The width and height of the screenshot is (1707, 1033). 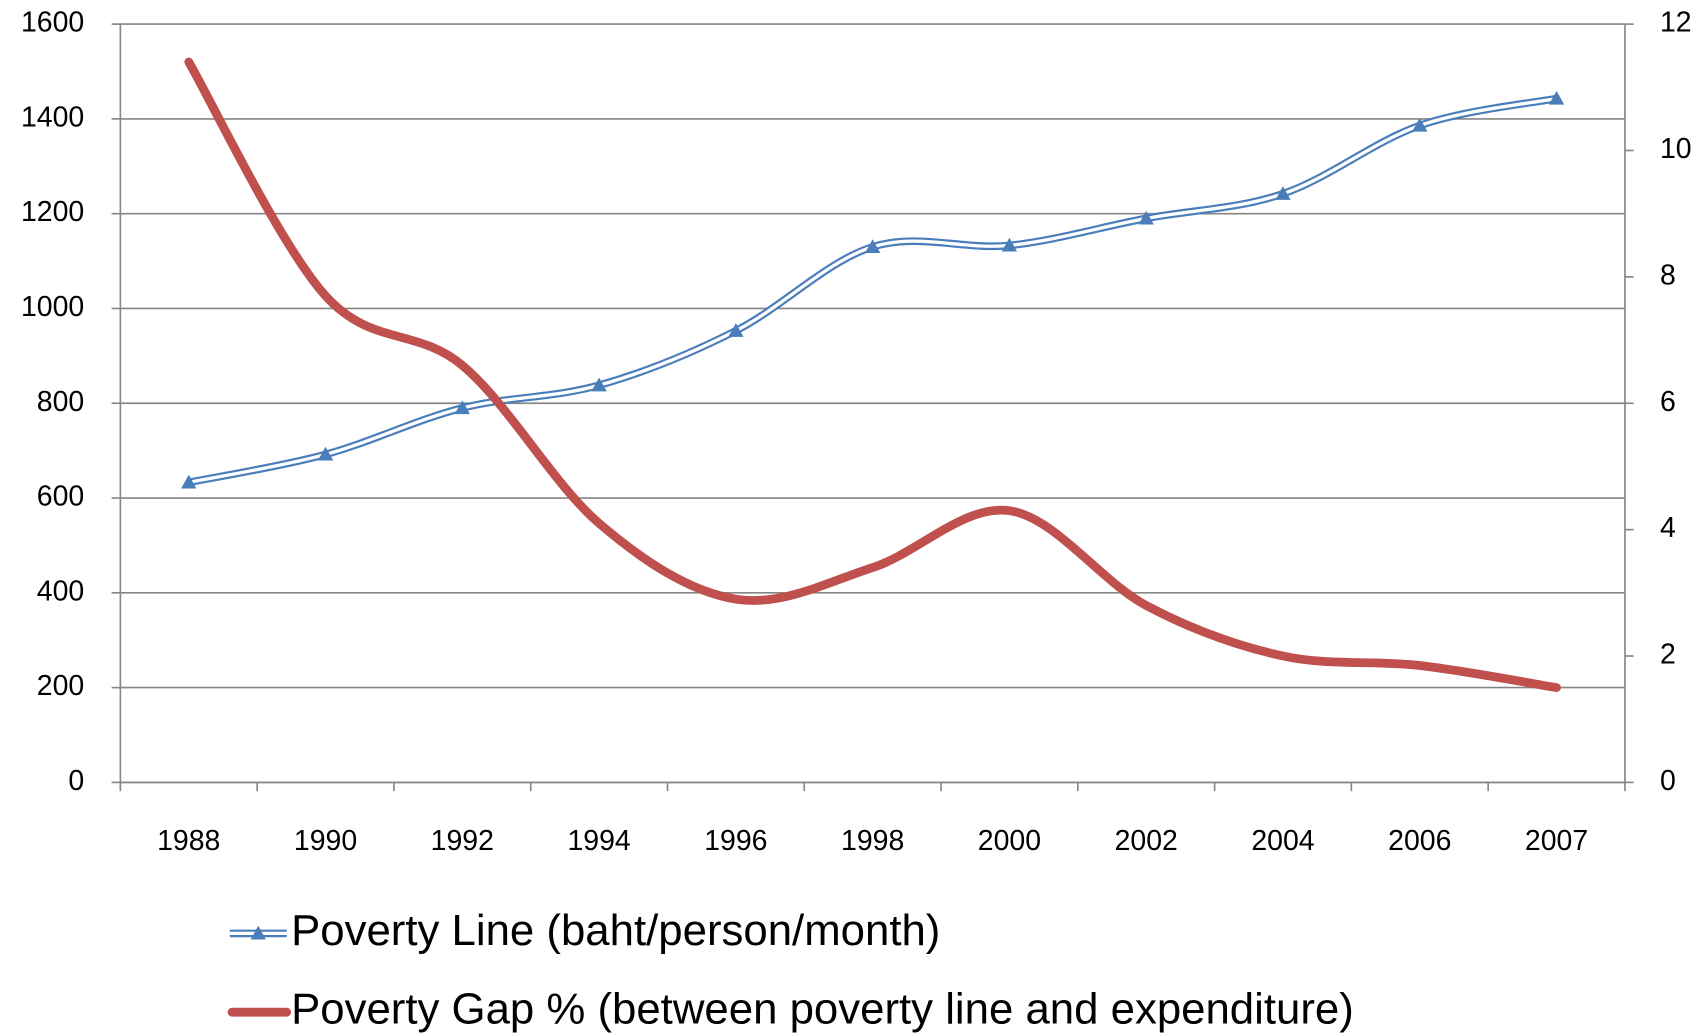 What do you see at coordinates (1676, 149) in the screenshot?
I see `y2-tick-label: 10` at bounding box center [1676, 149].